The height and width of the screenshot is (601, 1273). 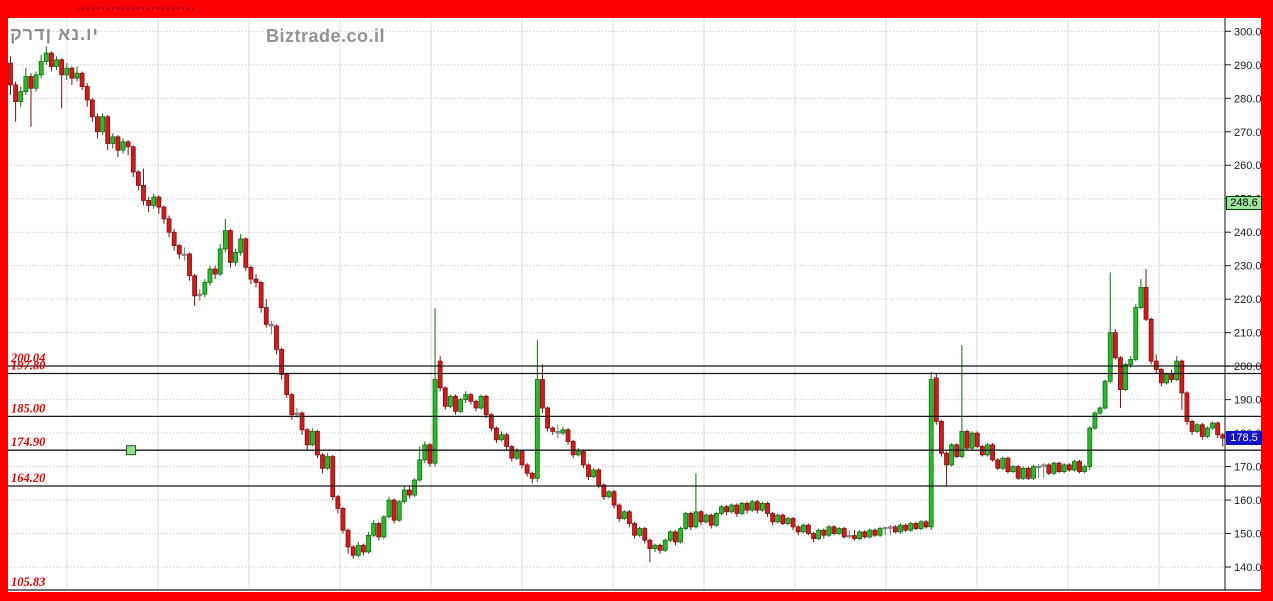 What do you see at coordinates (636, 596) in the screenshot?
I see `border-bottom` at bounding box center [636, 596].